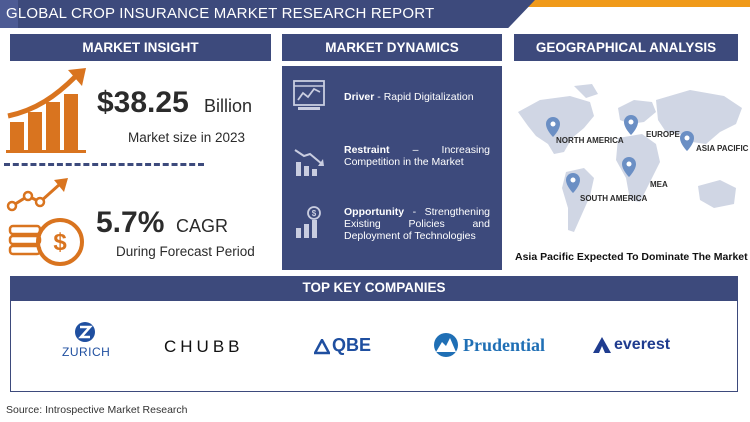 The image size is (750, 422). Describe the element at coordinates (392, 47) in the screenshot. I see `market-dynamics-header: MARKET DYNAMICS` at that location.